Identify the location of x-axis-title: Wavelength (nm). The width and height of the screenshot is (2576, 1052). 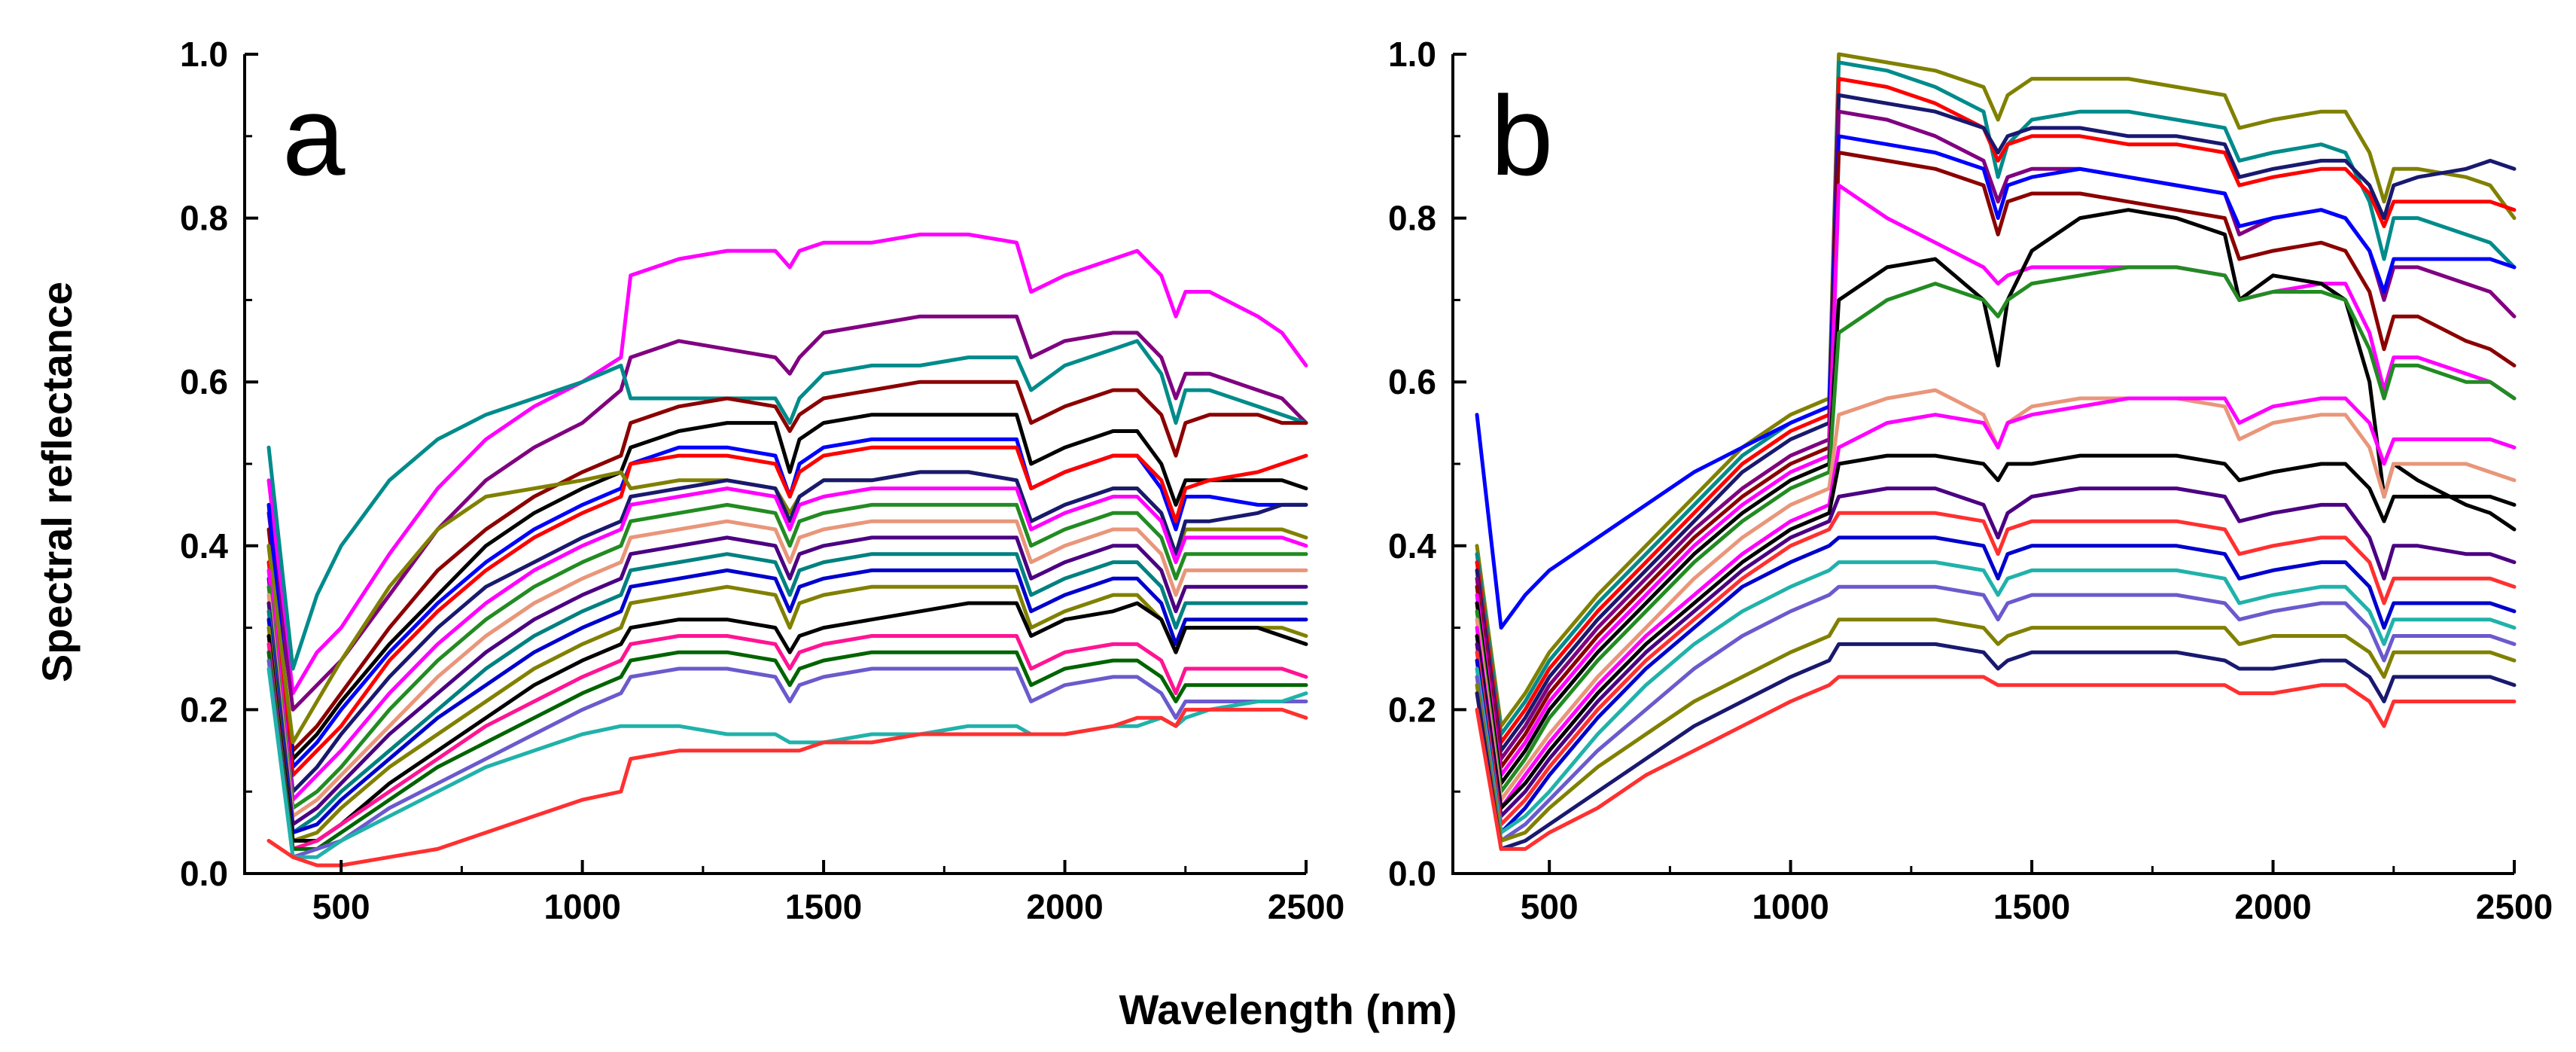
(1288, 1010).